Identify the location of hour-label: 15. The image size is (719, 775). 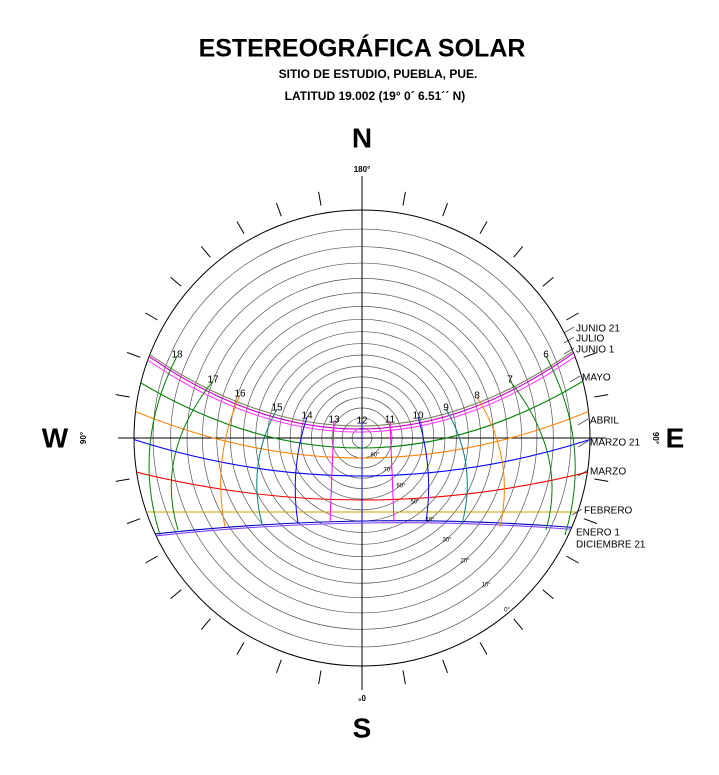
(277, 408).